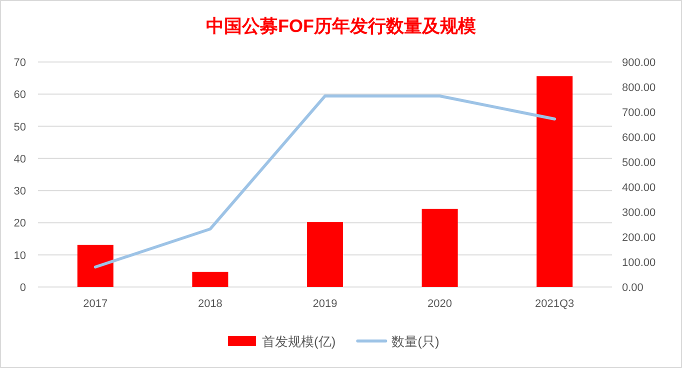  What do you see at coordinates (20, 224) in the screenshot?
I see `y-tick-label: 20` at bounding box center [20, 224].